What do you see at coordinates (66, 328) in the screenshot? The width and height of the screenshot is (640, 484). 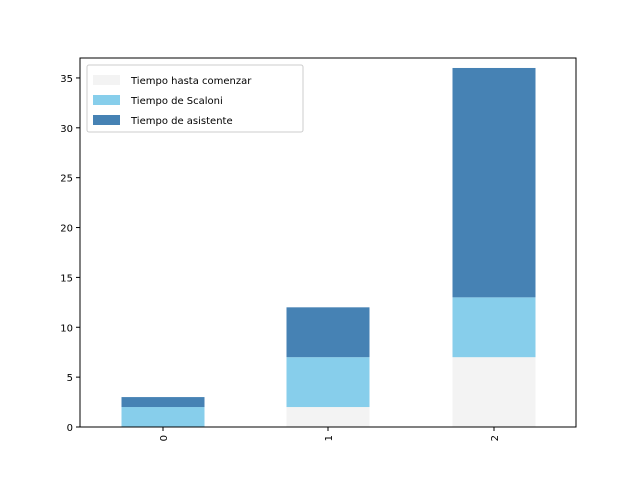 I see `y-tick-label: 10` at bounding box center [66, 328].